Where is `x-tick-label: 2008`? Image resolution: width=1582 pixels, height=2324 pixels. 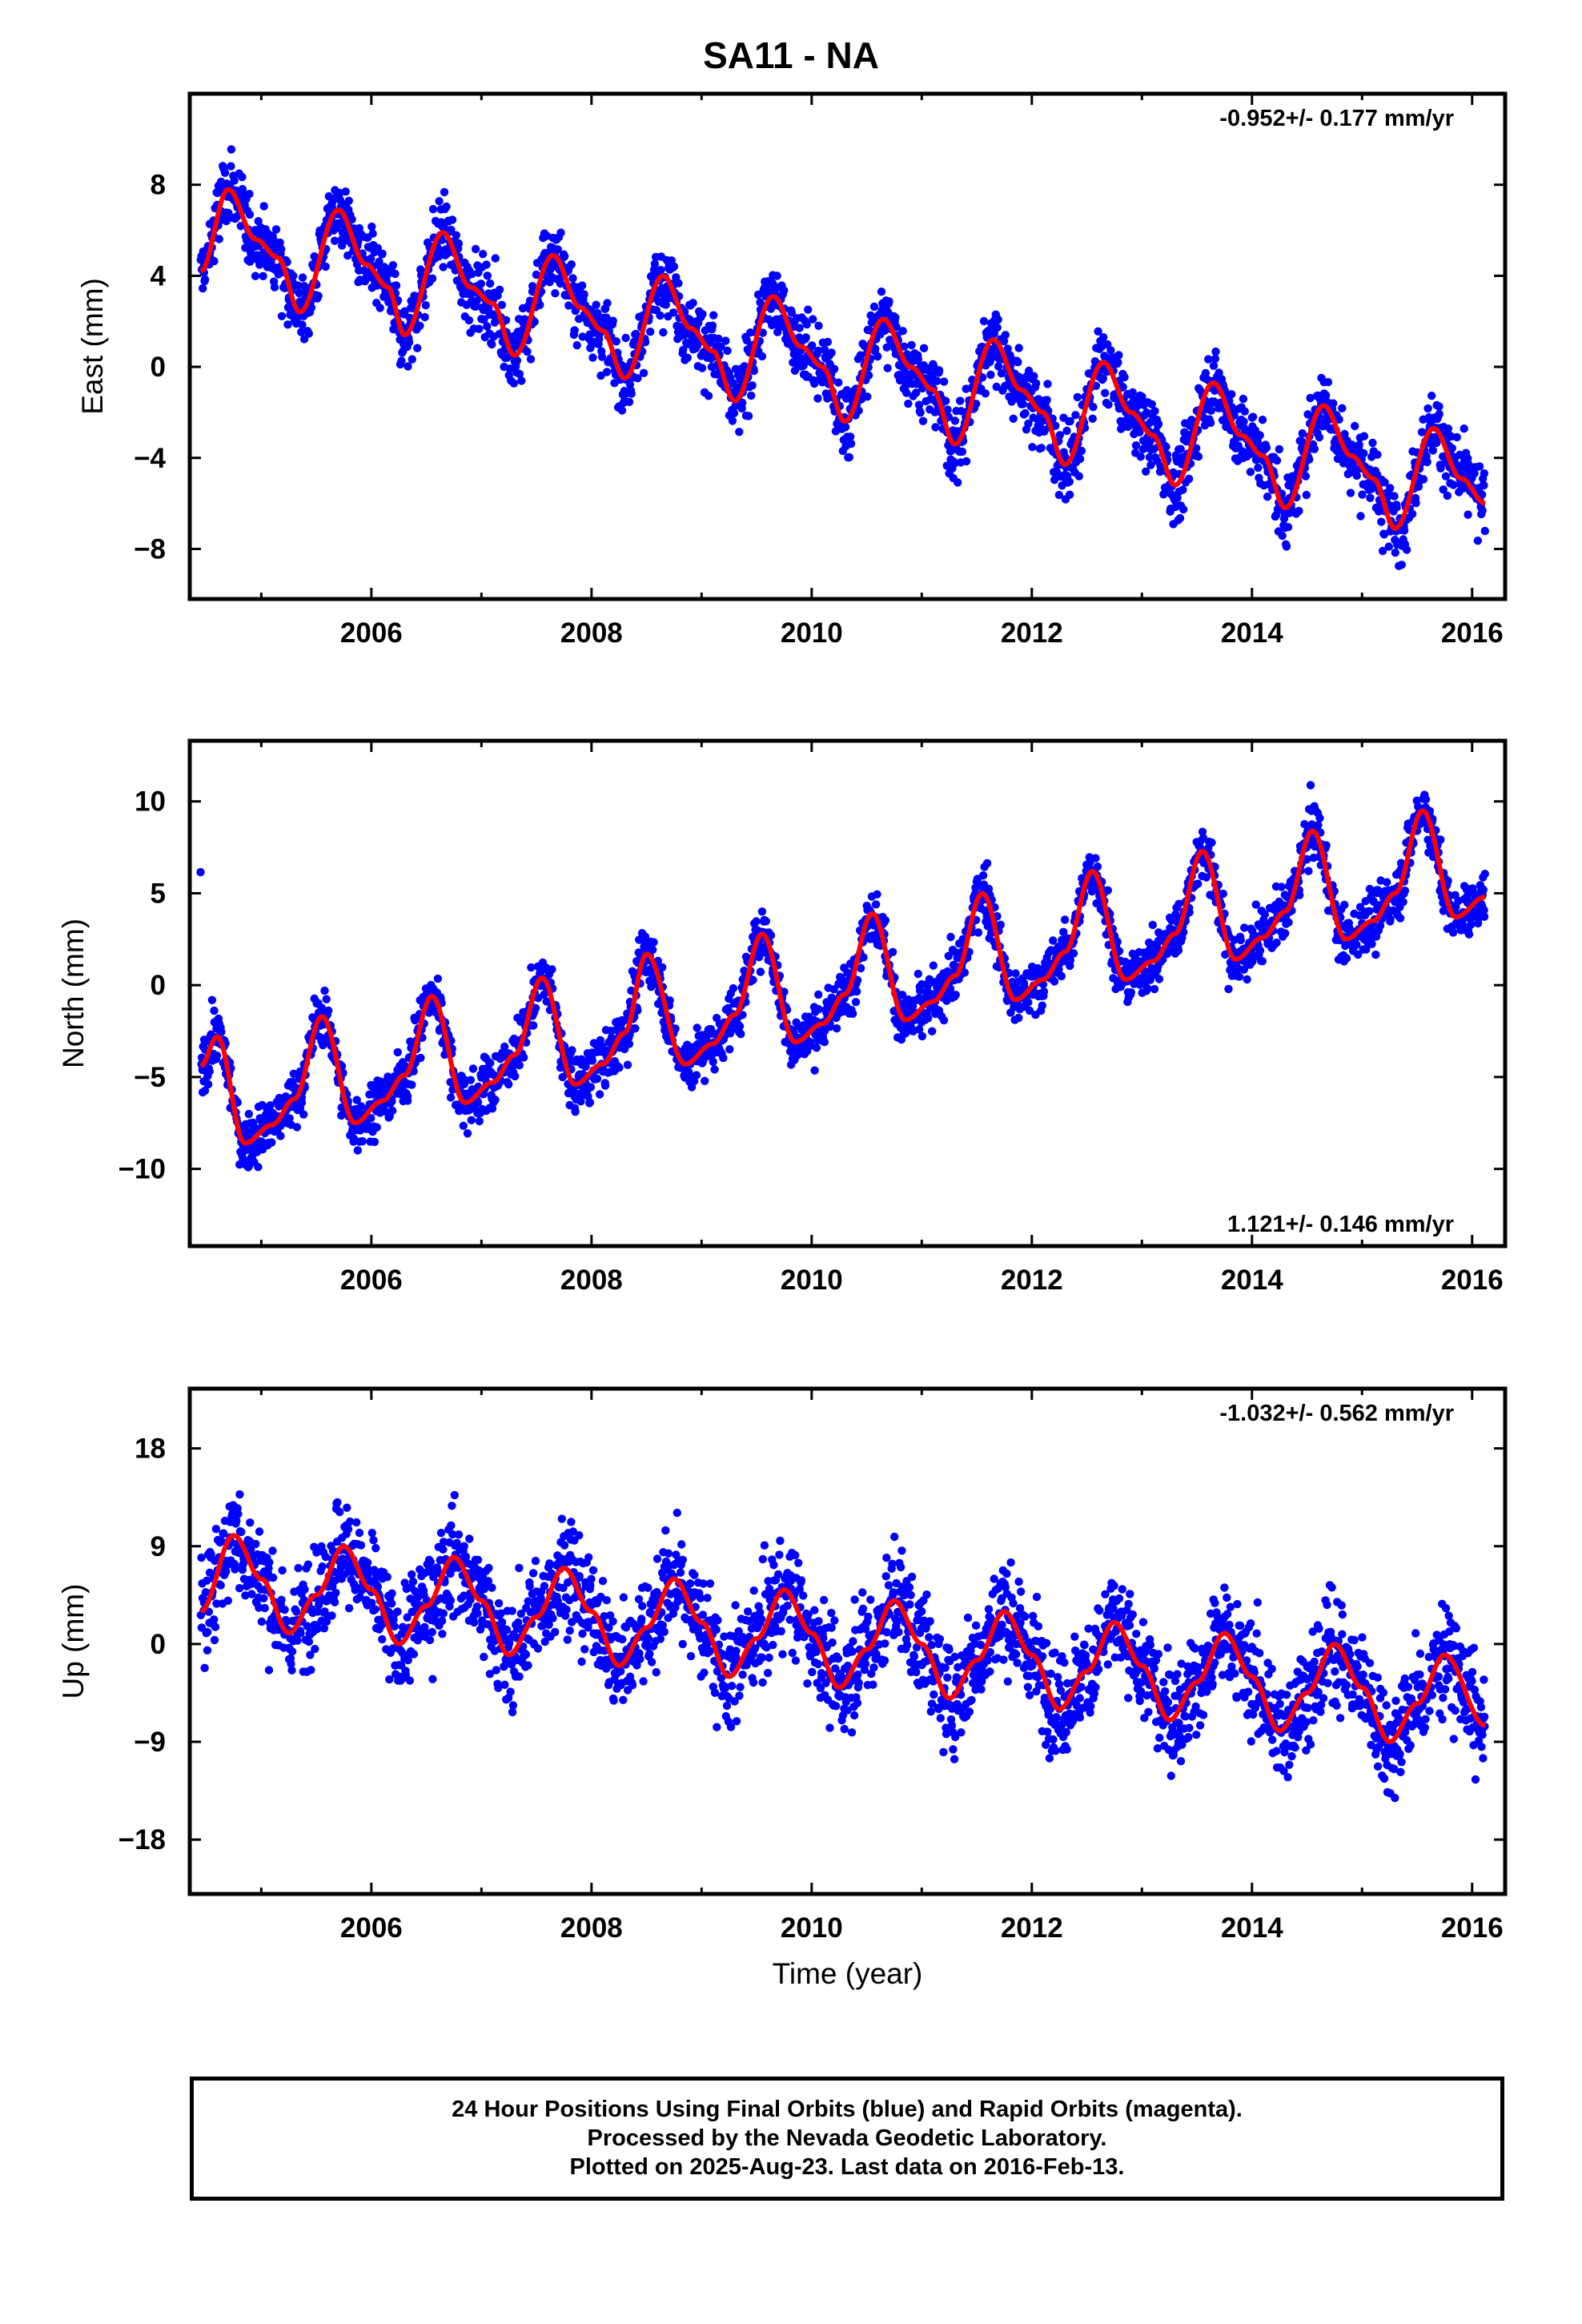 x-tick-label: 2008 is located at coordinates (591, 633).